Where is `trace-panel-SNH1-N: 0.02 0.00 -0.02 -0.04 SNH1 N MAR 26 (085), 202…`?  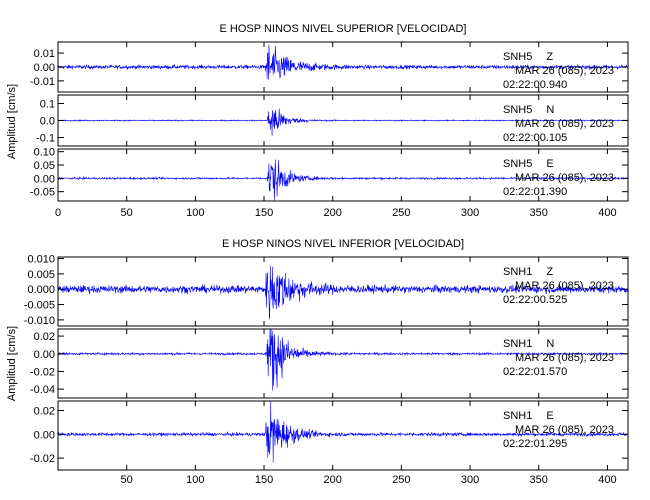
trace-panel-SNH1-N: 0.02 0.00 -0.02 -0.04 SNH1 N MAR 26 (085), 202… is located at coordinates (329, 363).